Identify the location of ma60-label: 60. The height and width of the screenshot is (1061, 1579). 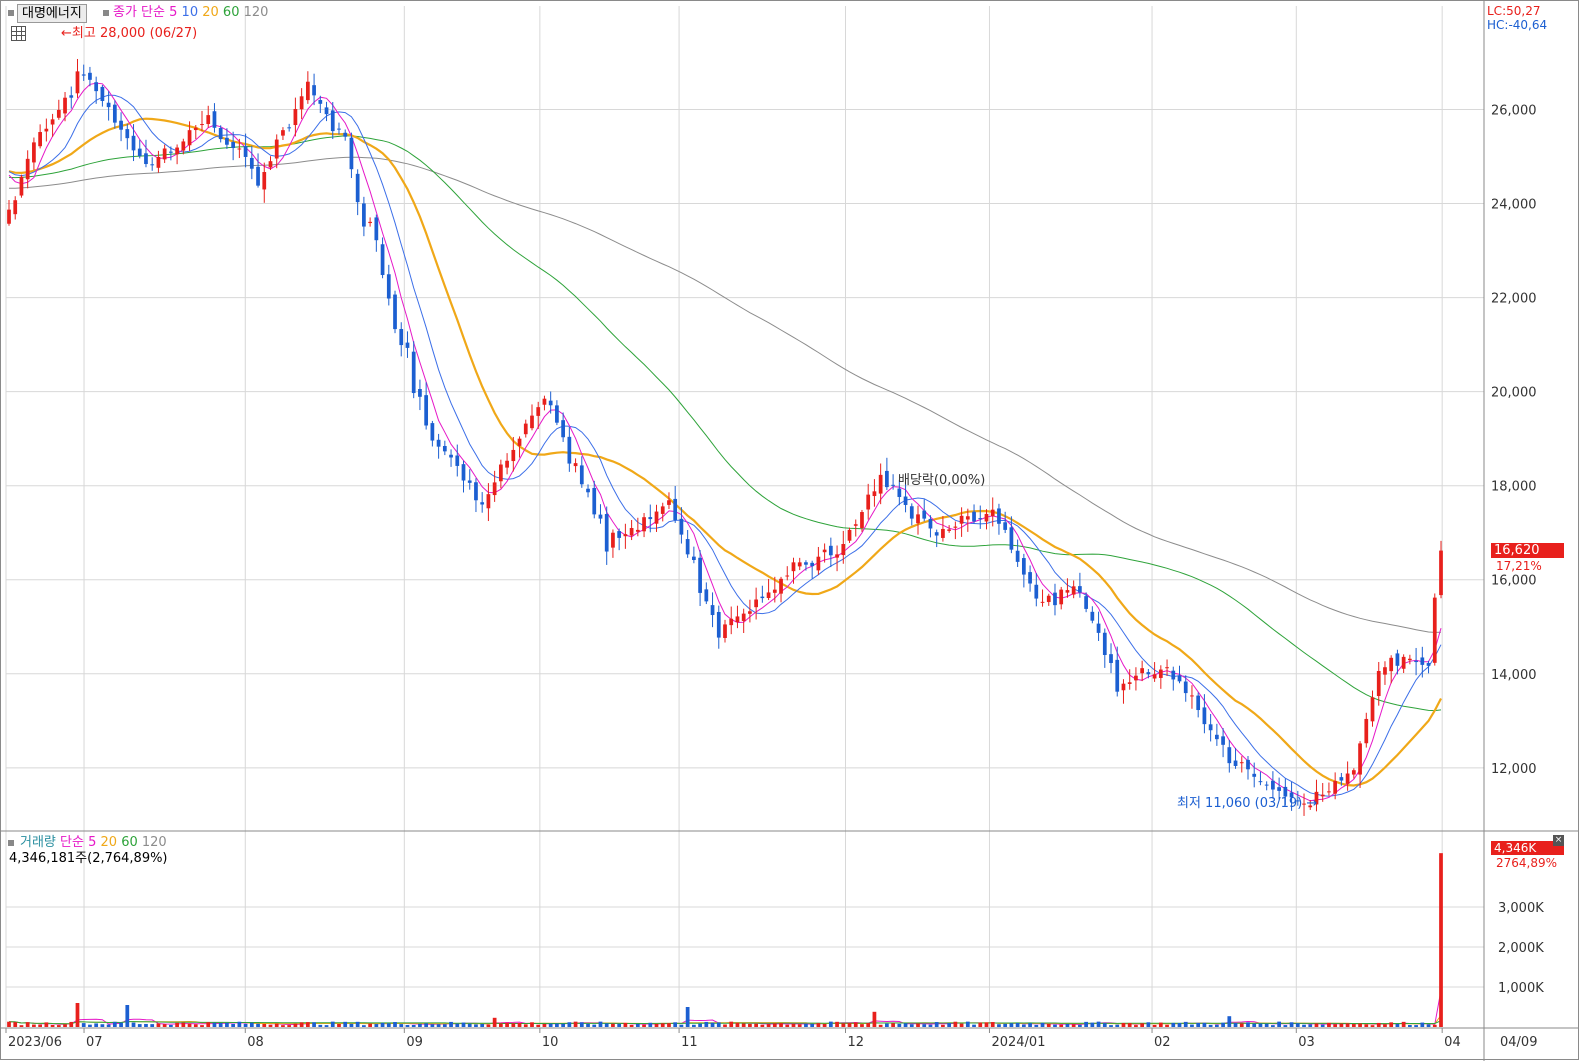
(231, 12).